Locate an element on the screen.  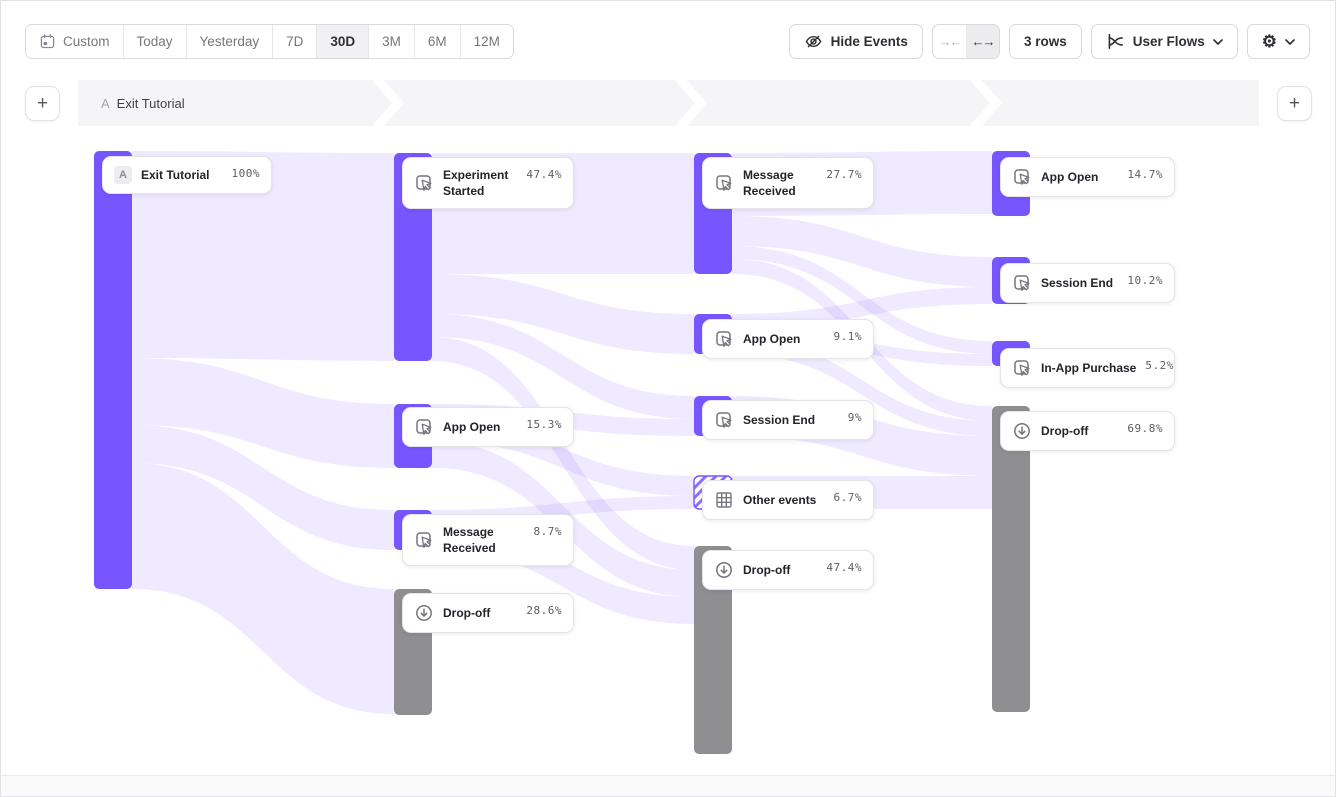
date-range-30d: 30D is located at coordinates (343, 41).